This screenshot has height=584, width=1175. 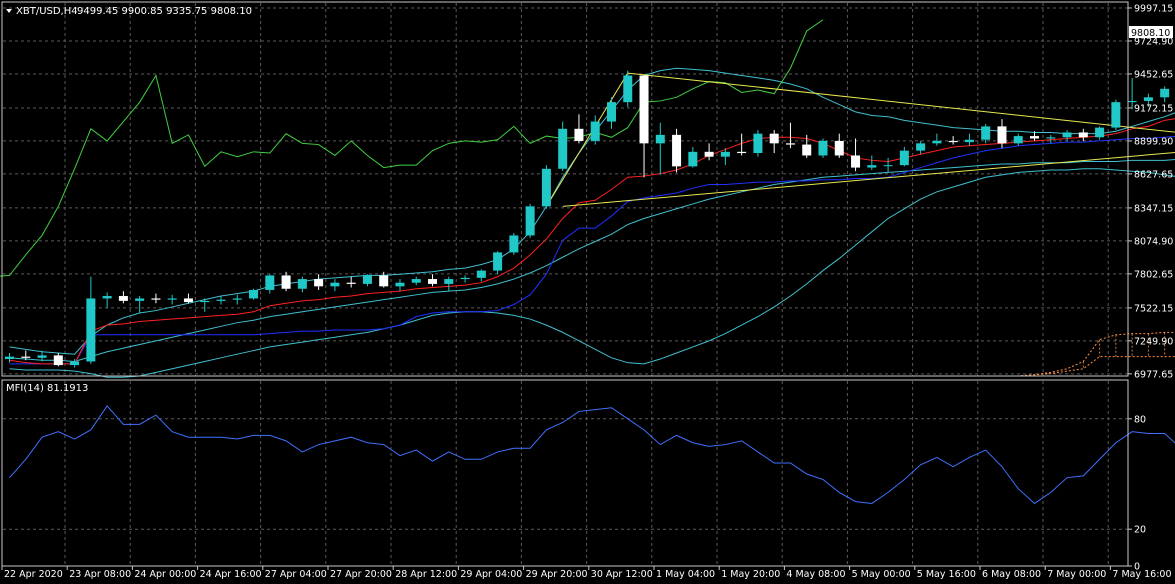 I want to click on price-tick-label: 9452.65, so click(x=1153, y=74).